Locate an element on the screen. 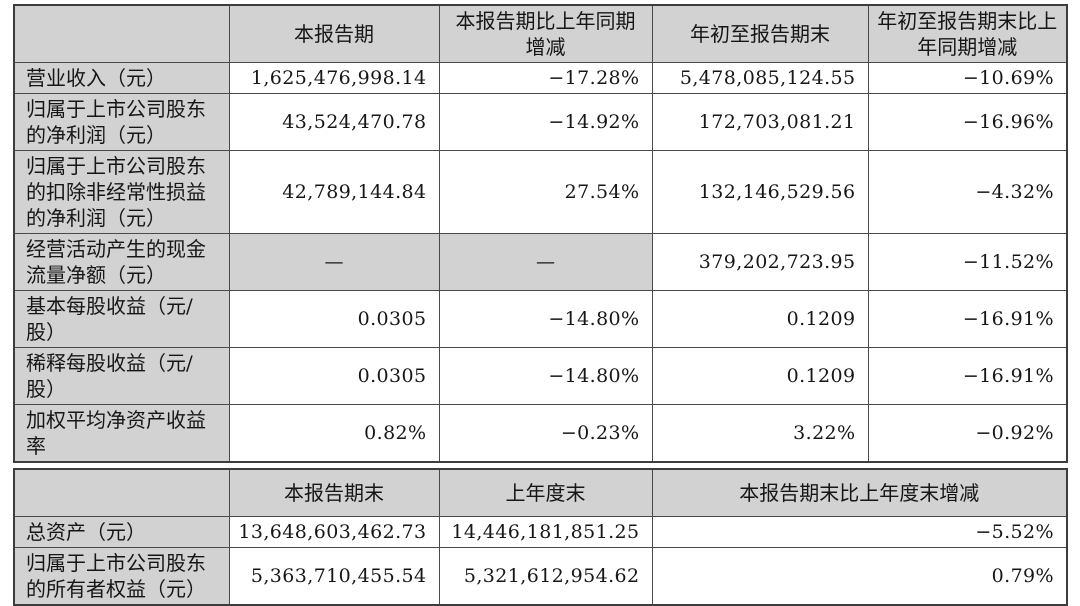 The height and width of the screenshot is (606, 1080). value-cell: −5.52% is located at coordinates (859, 531).